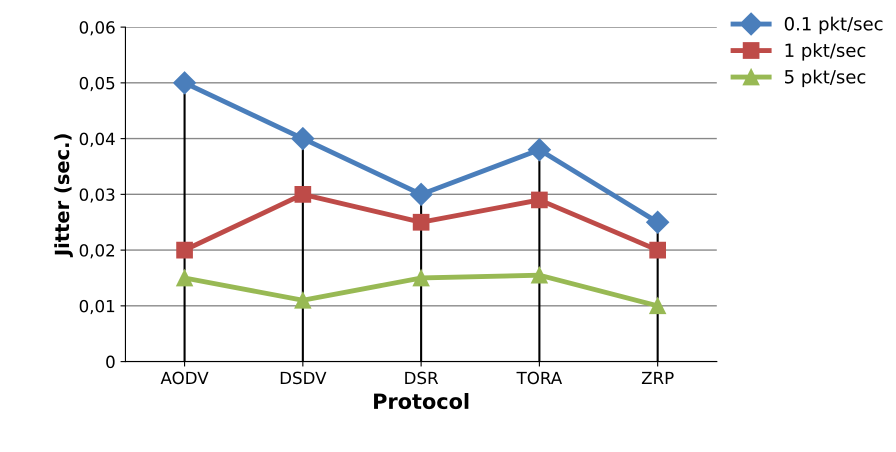 Image resolution: width=896 pixels, height=452 pixels. Describe the element at coordinates (97, 139) in the screenshot. I see `y-tick-label: 0,04` at that location.